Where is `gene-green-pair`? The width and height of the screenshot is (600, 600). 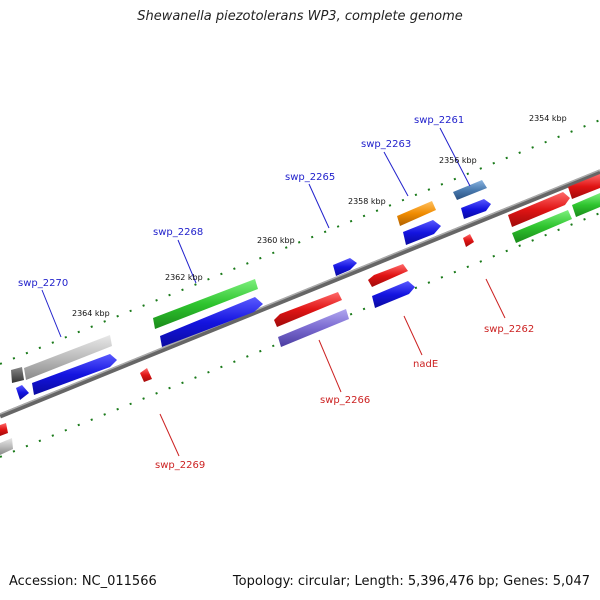
gene-green-pair is located at coordinates (542, 226).